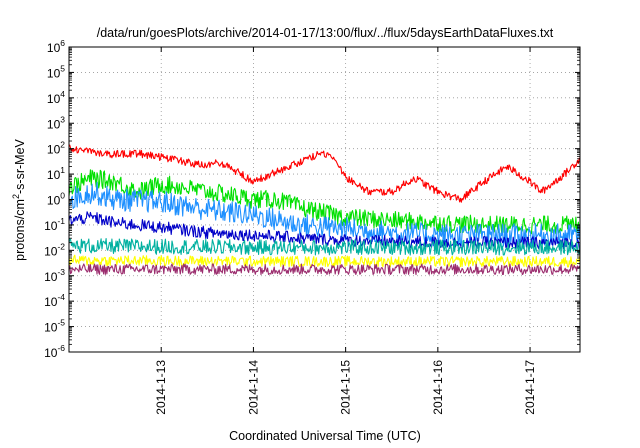  What do you see at coordinates (56, 148) in the screenshot?
I see `y-tick-label: 10²` at bounding box center [56, 148].